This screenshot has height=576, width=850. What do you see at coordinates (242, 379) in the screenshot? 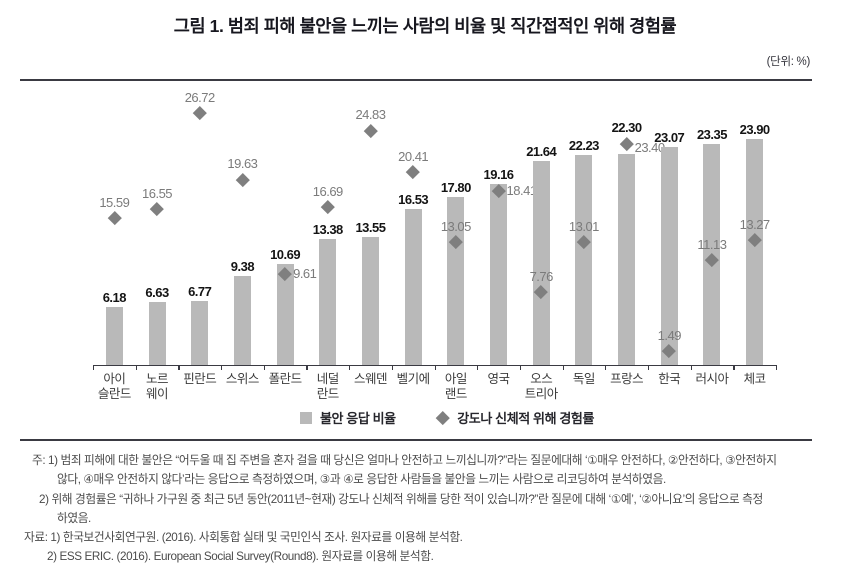
I see `category-label: 스위스` at bounding box center [242, 379].